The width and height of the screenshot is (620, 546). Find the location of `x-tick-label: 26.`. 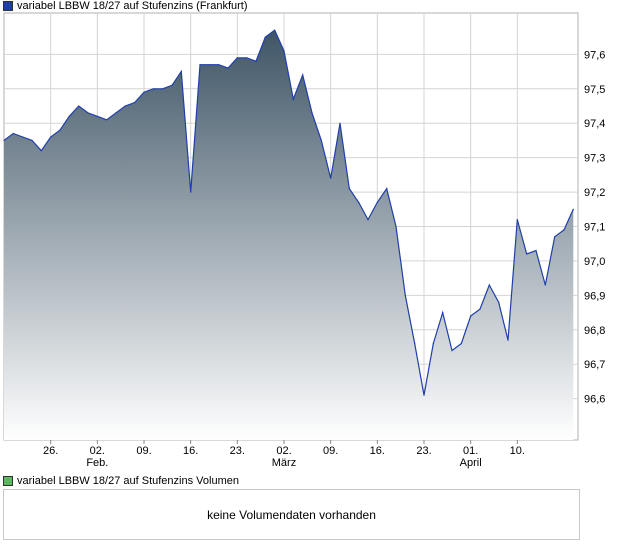

x-tick-label: 26. is located at coordinates (50, 451).